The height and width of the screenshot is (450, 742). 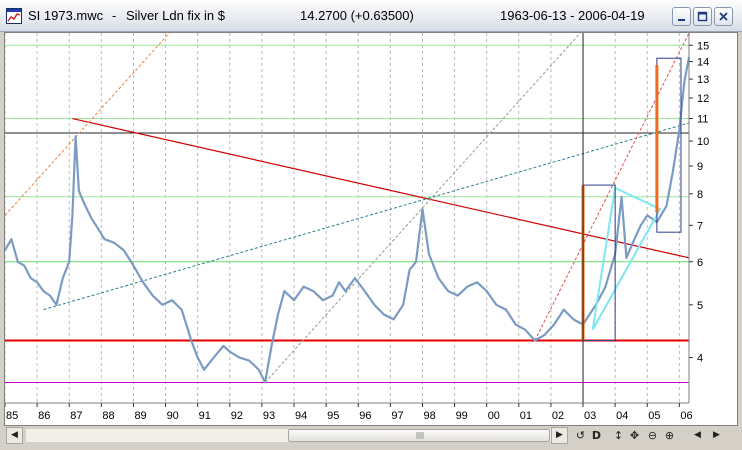 I want to click on x-tick-label: 93, so click(x=269, y=416).